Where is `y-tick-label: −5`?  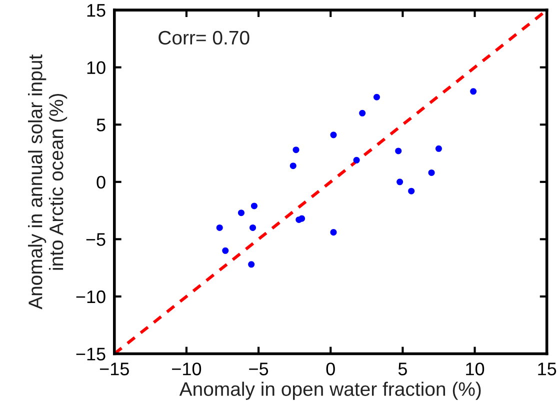 y-tick-label: −5 is located at coordinates (96, 239).